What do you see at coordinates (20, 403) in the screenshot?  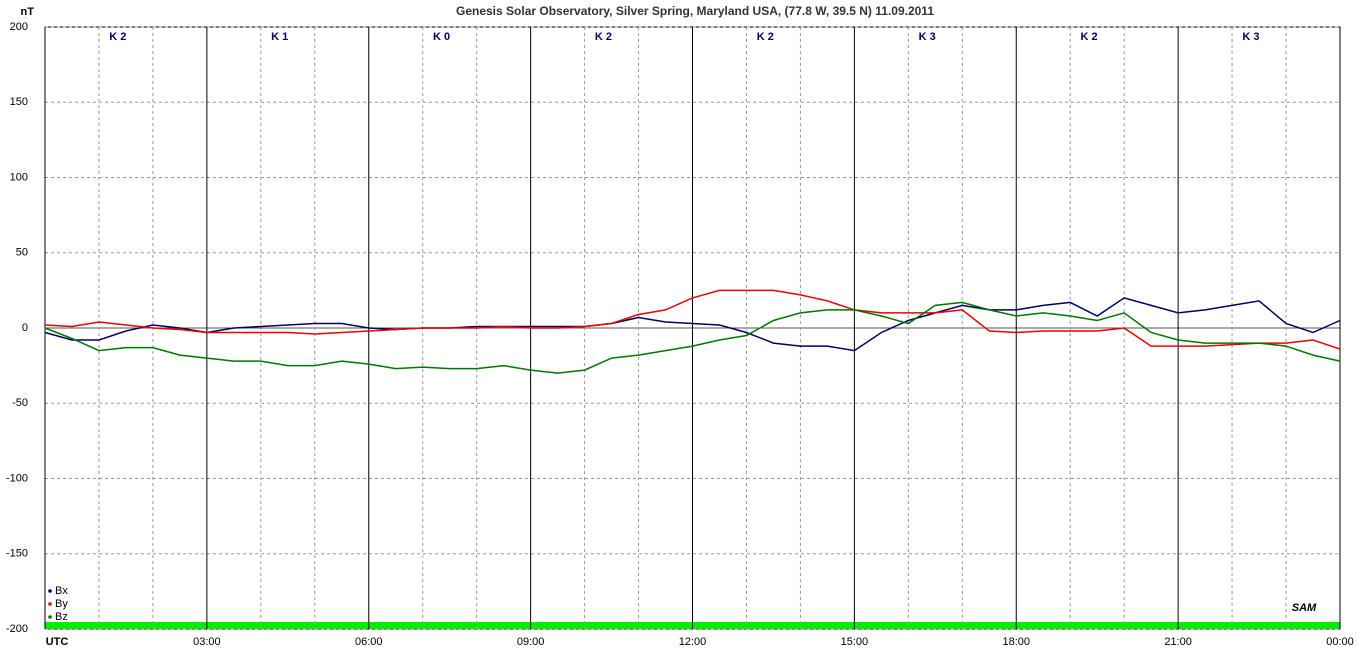 I see `y-tick-label: -50` at bounding box center [20, 403].